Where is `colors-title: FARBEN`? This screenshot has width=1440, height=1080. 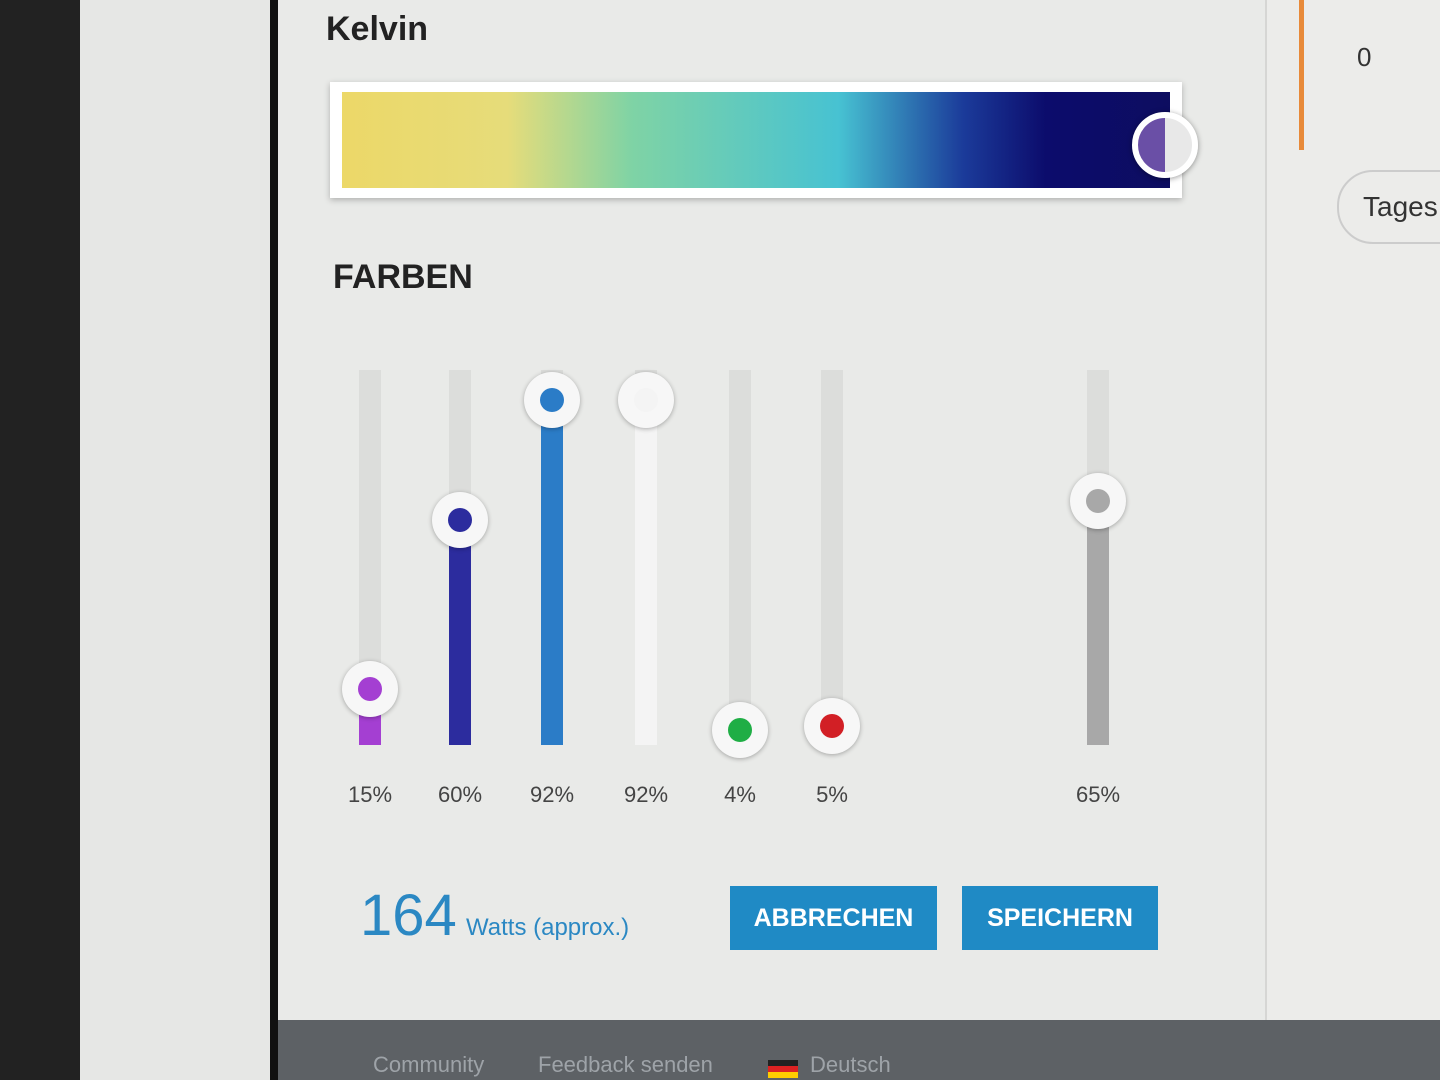
colors-title: FARBEN is located at coordinates (403, 277).